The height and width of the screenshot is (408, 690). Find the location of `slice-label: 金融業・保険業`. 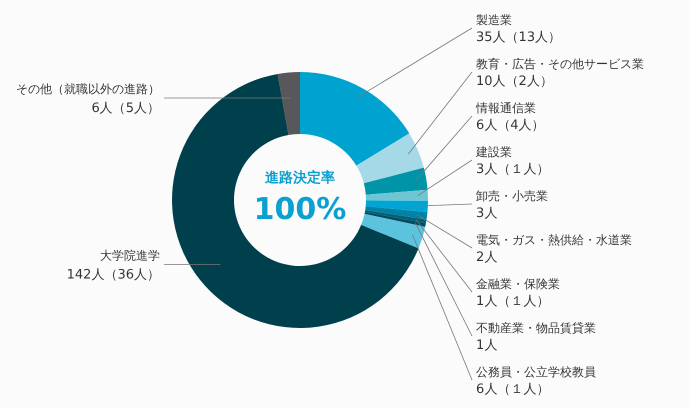

slice-label: 金融業・保険業 is located at coordinates (518, 284).